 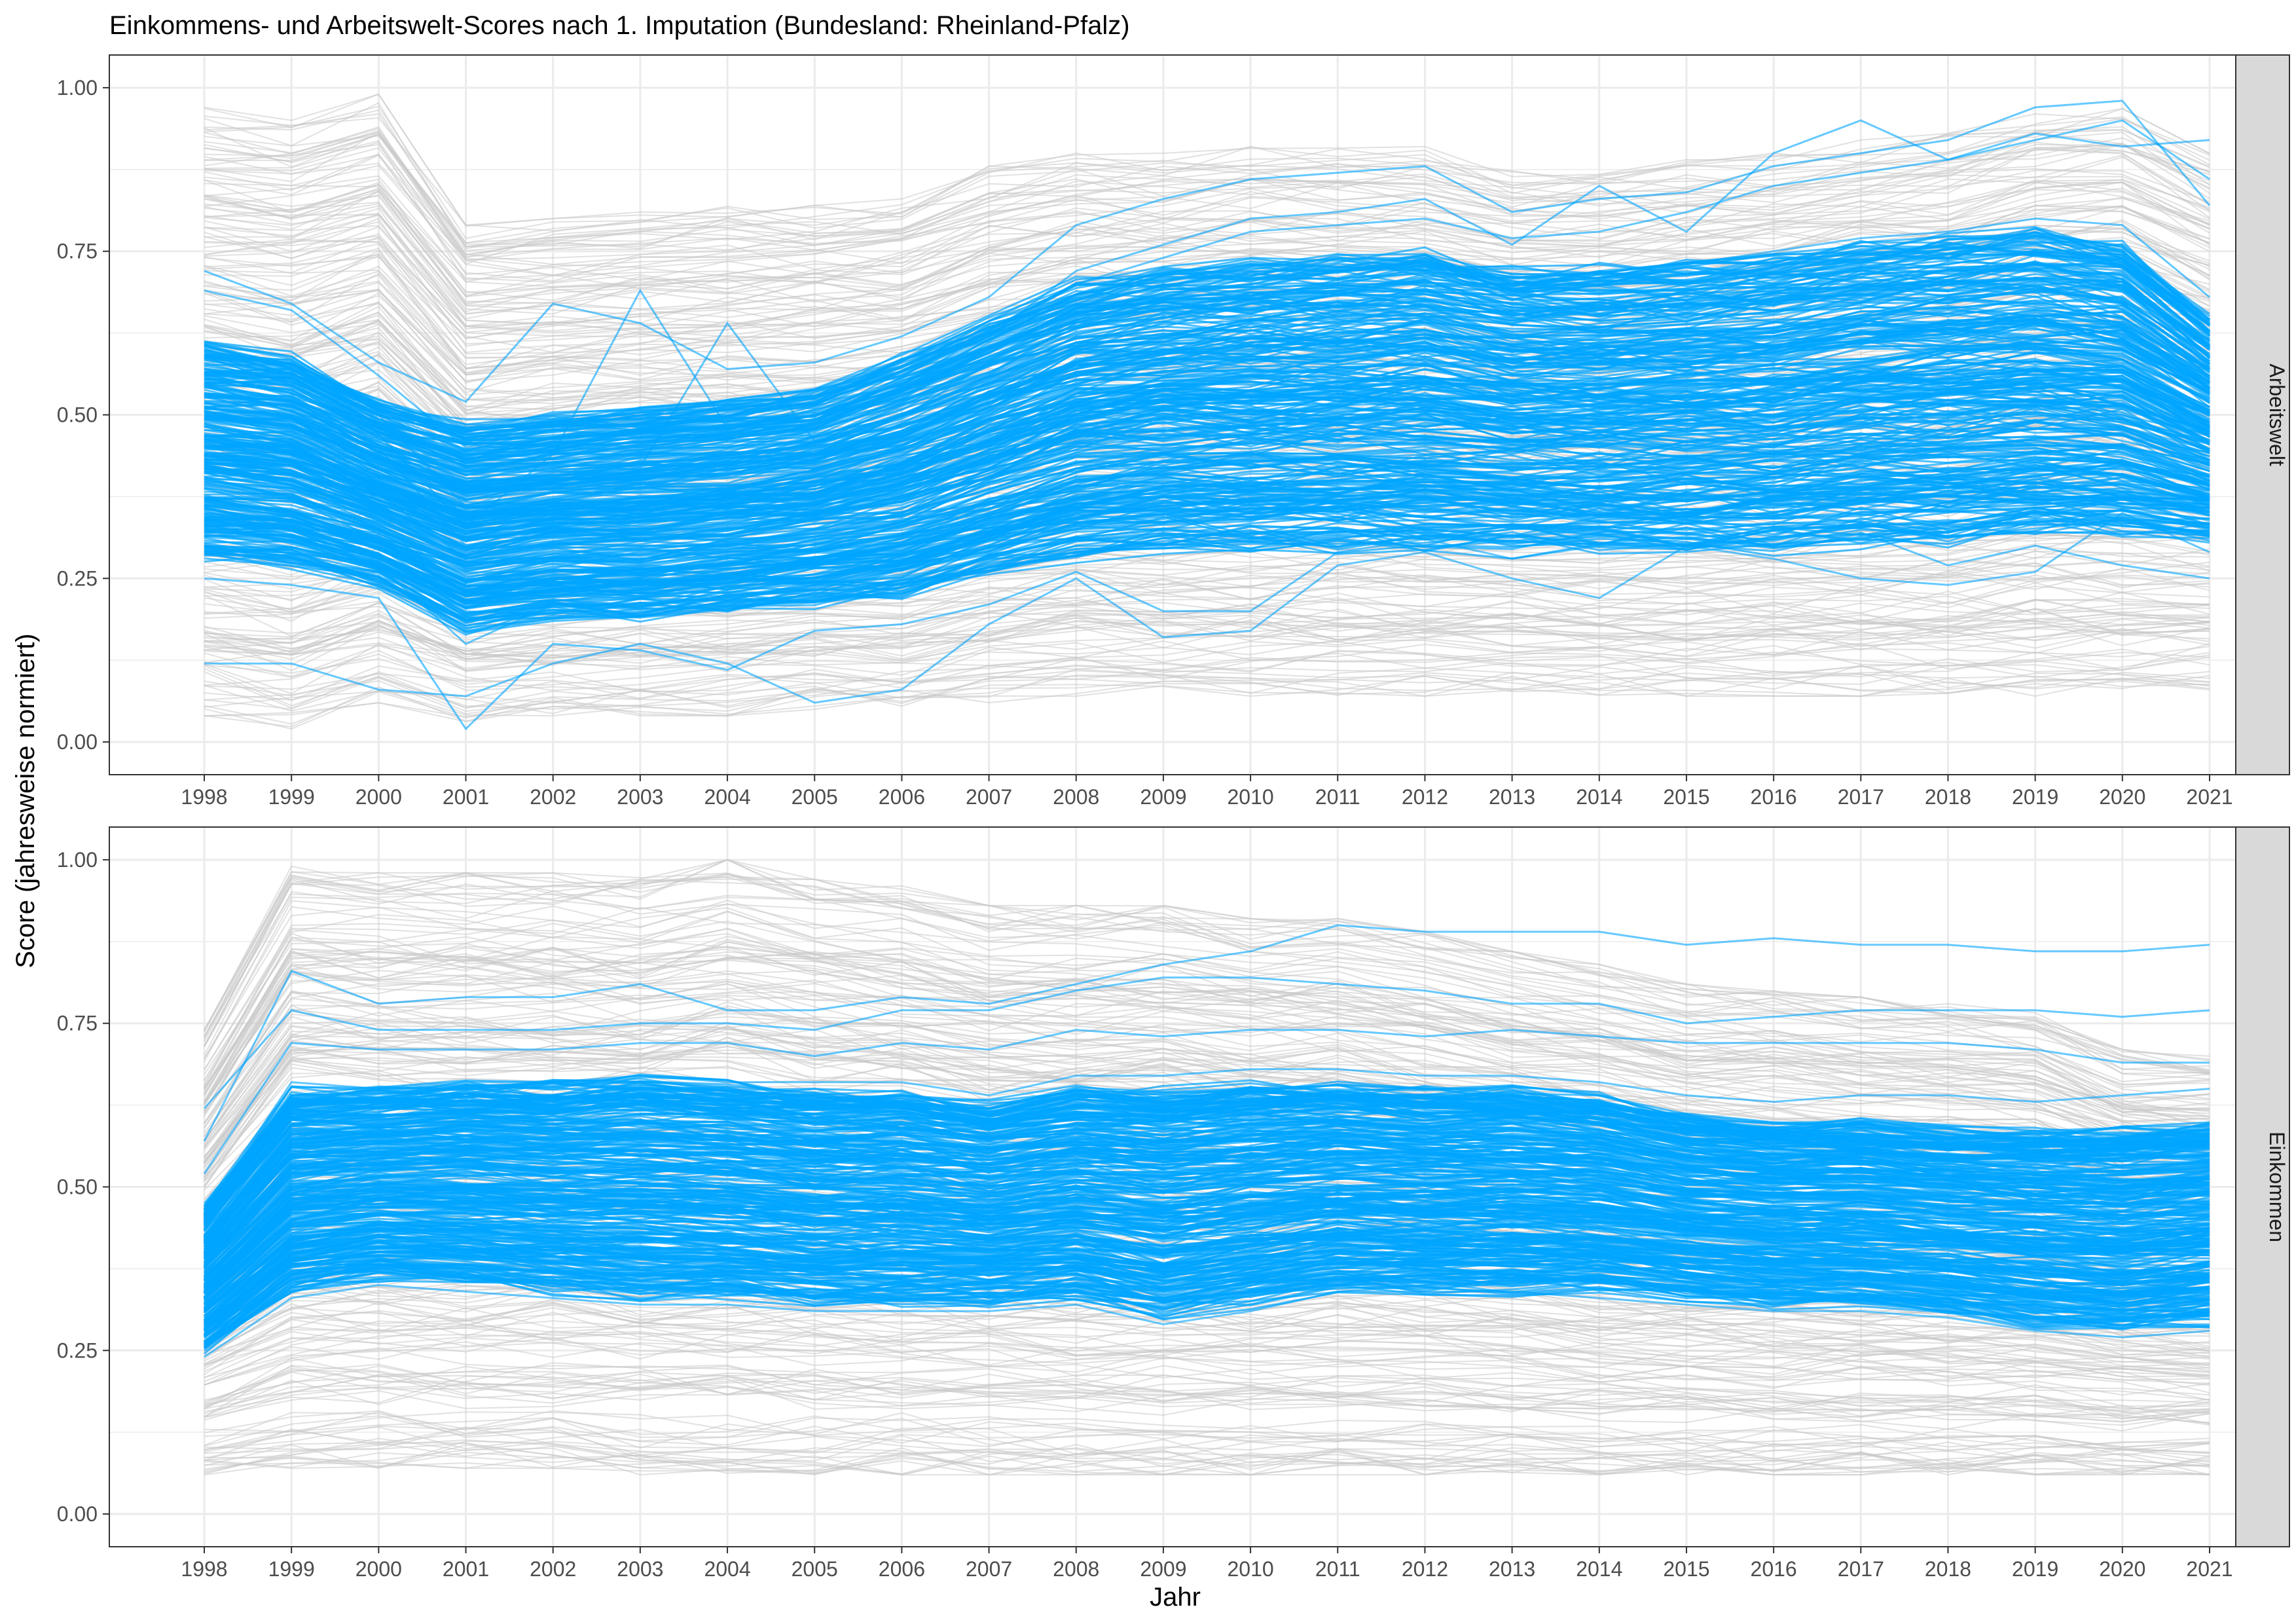 I want to click on x-tick-label: 2016, so click(x=1774, y=797).